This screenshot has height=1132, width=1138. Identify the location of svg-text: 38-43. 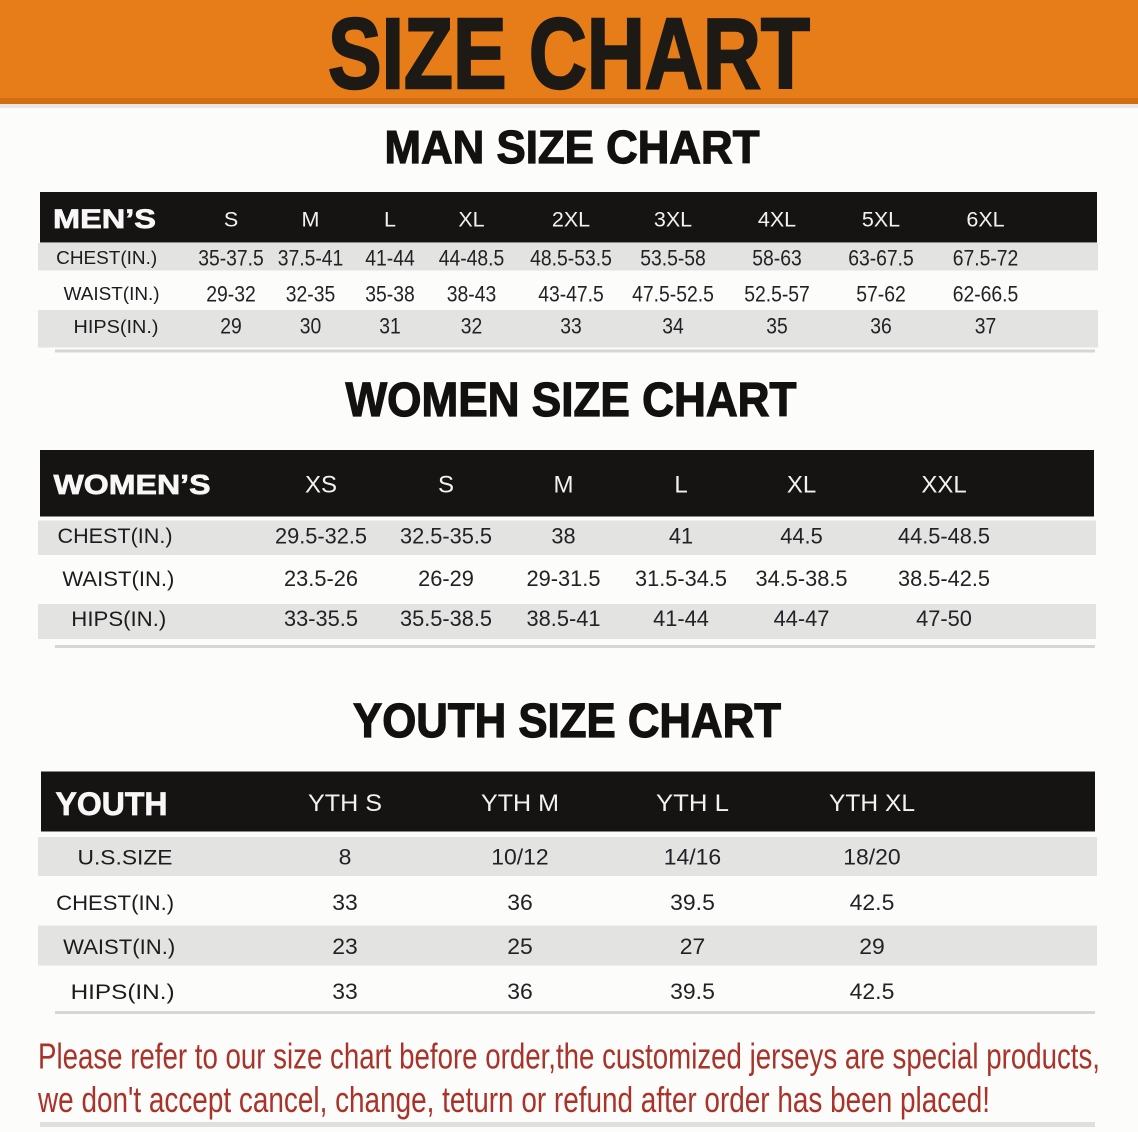
(472, 294).